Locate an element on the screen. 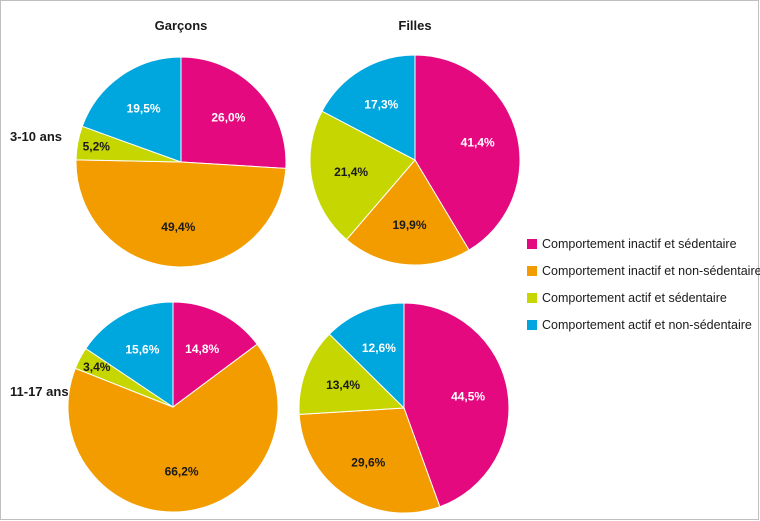 This screenshot has width=760, height=521. data-label: 5,2% is located at coordinates (97, 146).